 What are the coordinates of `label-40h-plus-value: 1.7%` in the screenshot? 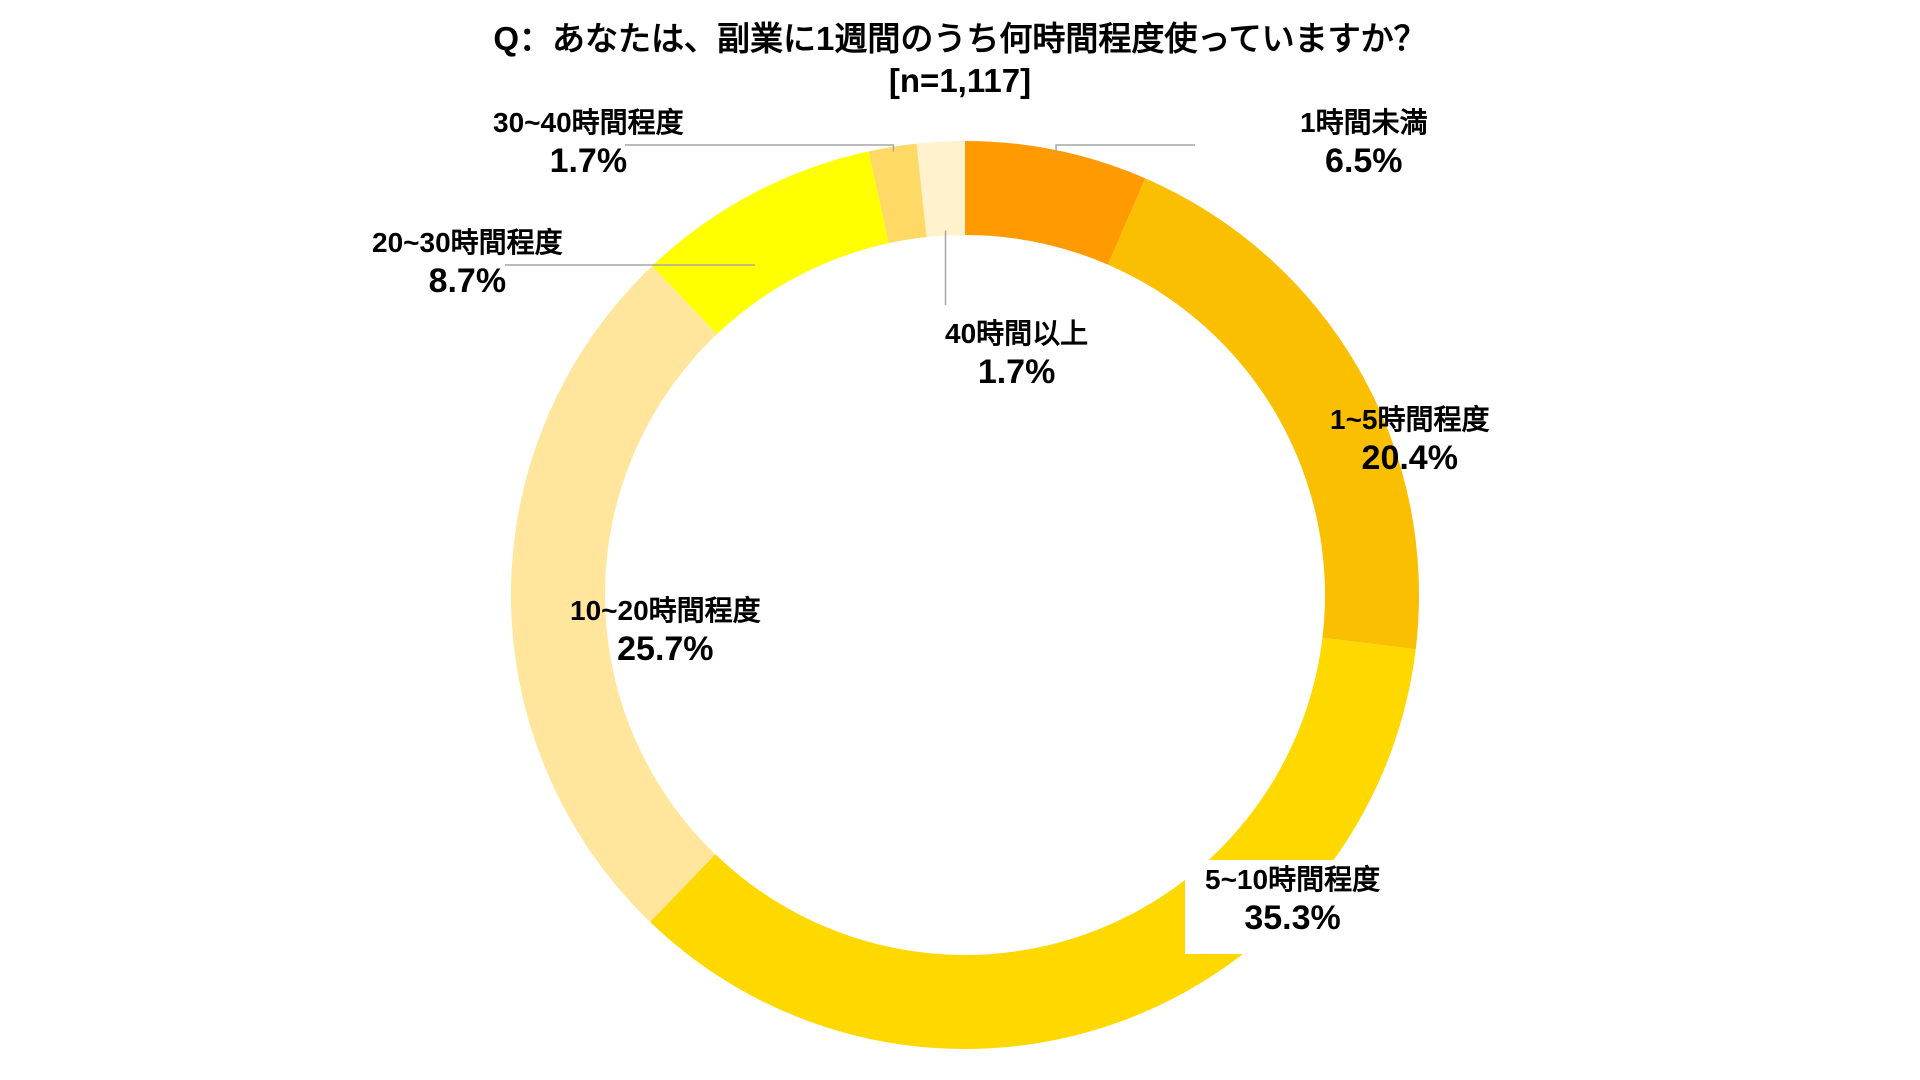 It's located at (1016, 372).